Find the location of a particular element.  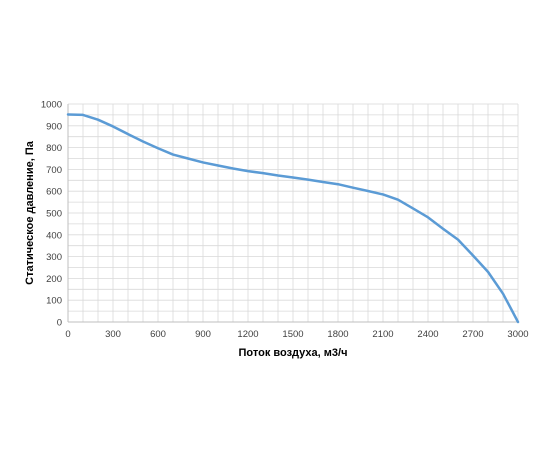

x-tick-label: 300 is located at coordinates (113, 334).